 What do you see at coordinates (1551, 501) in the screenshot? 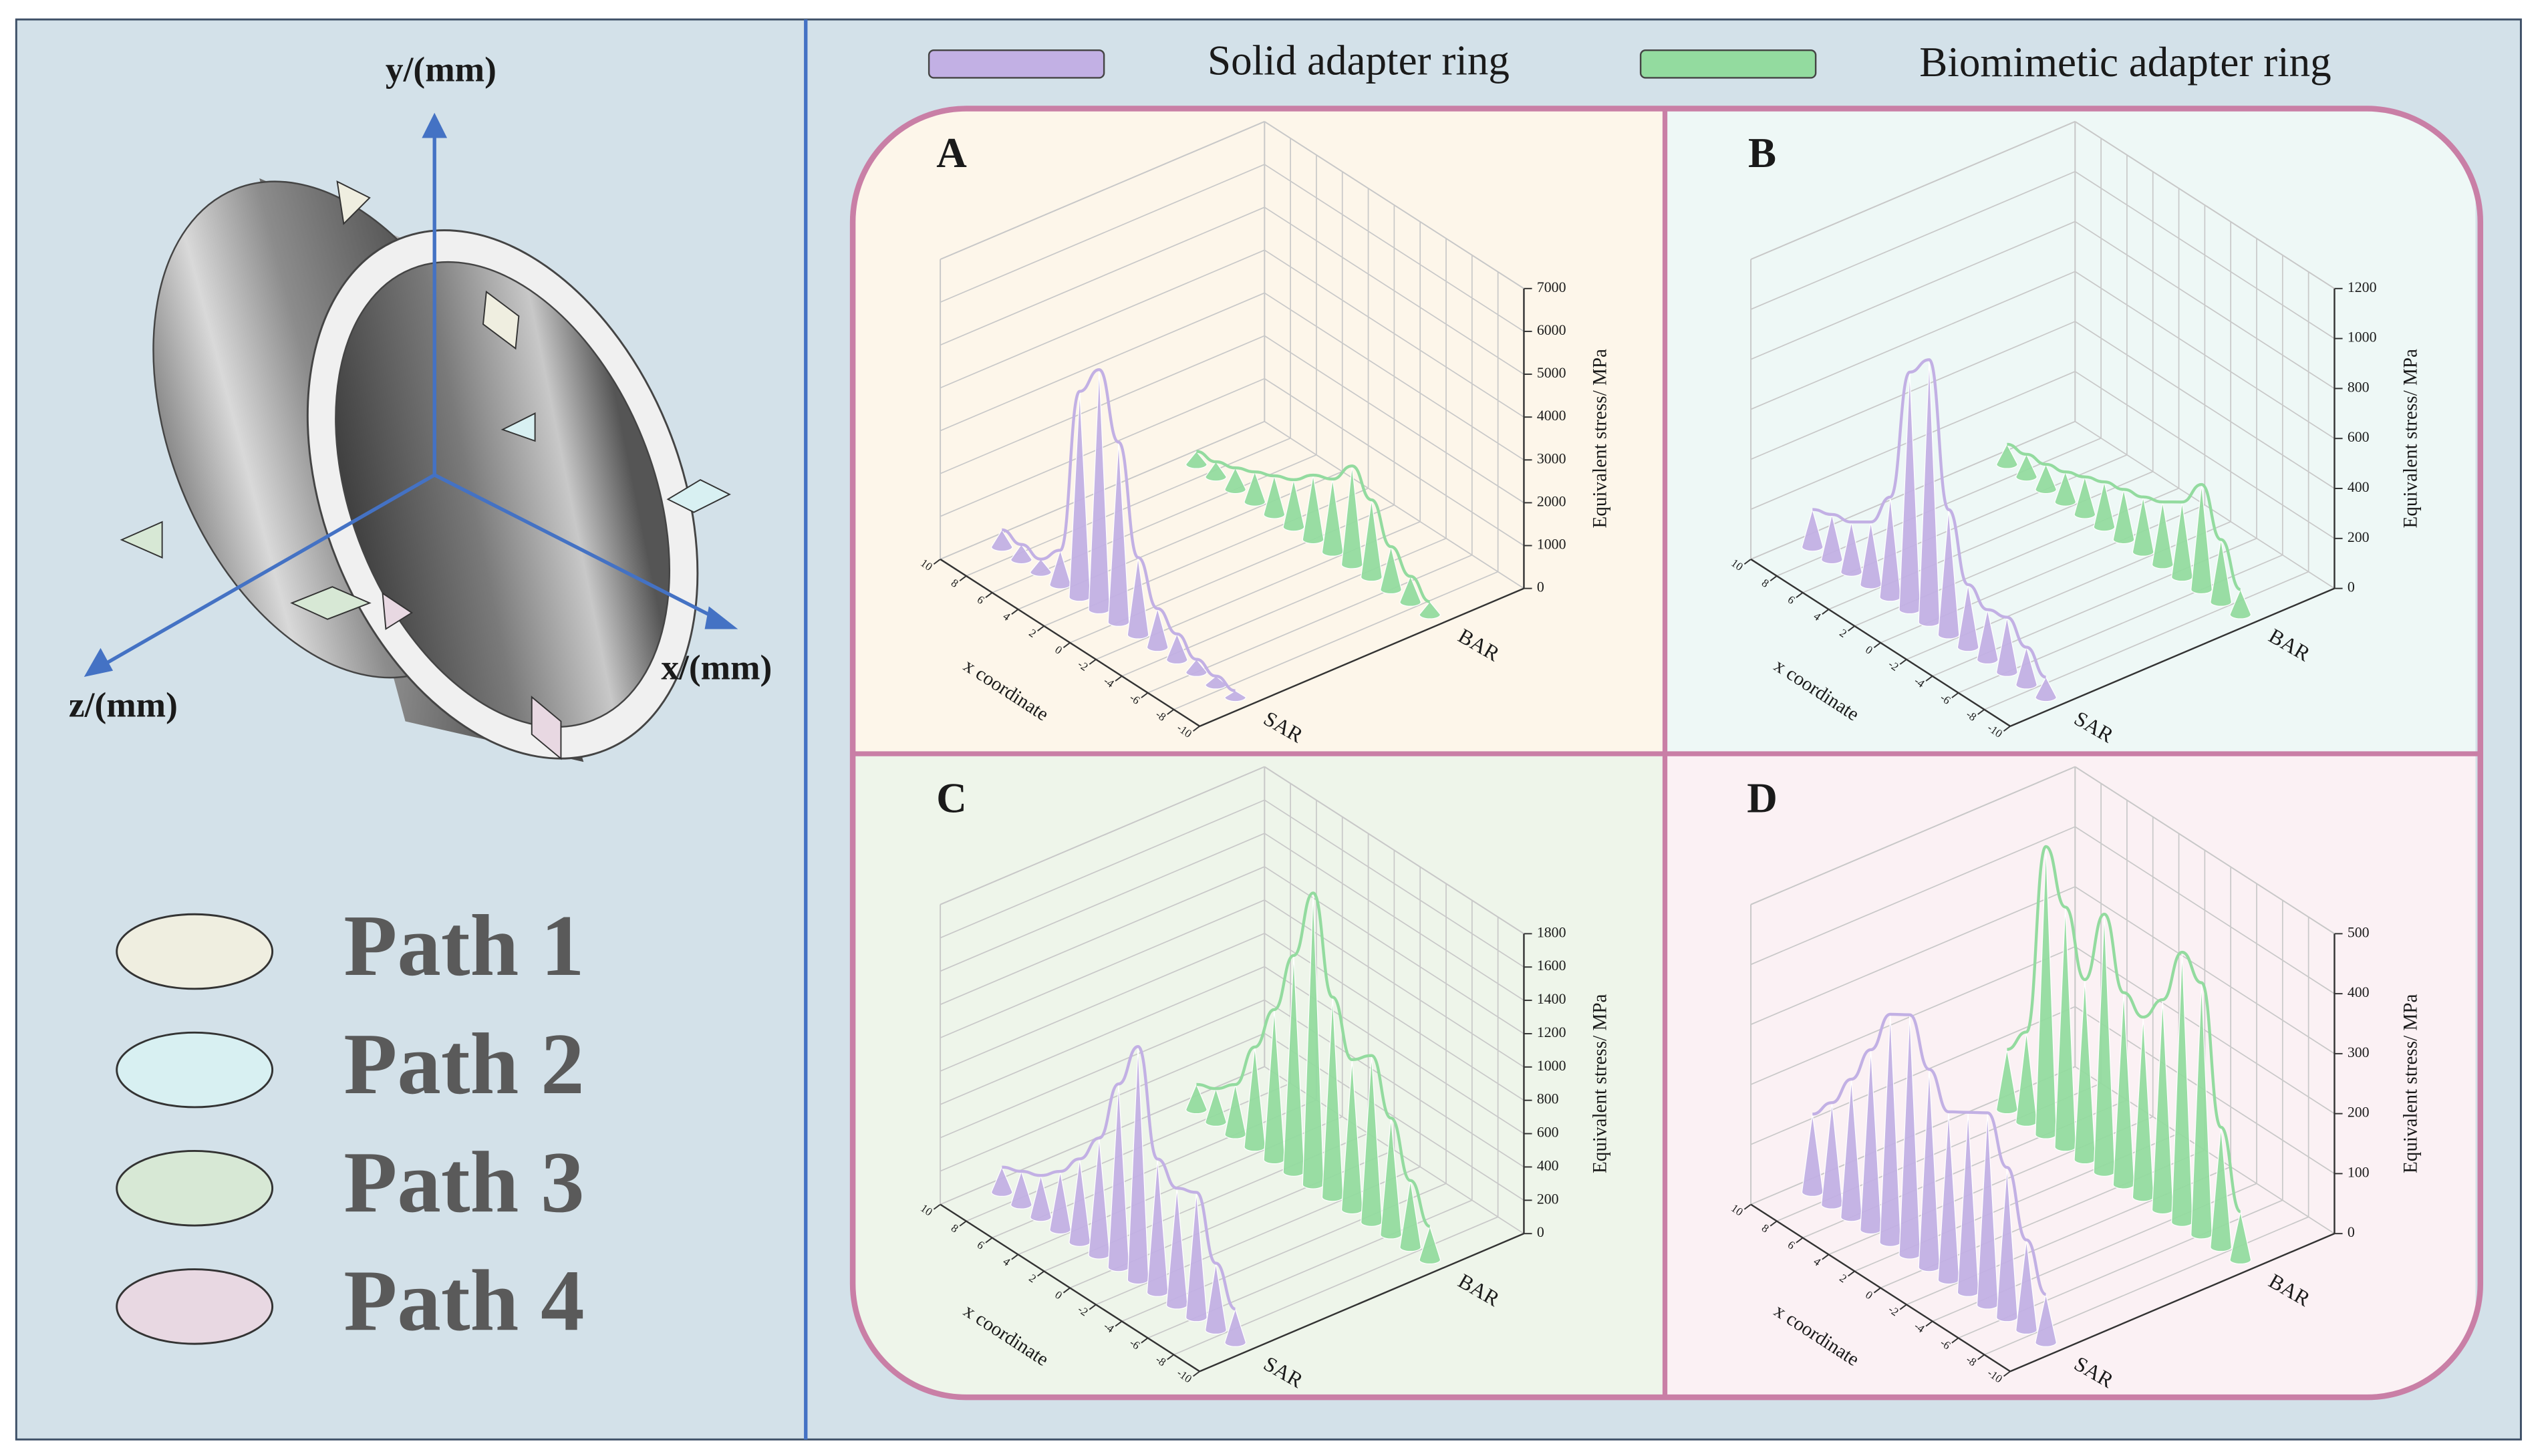
I see `y-tick-label: 2000` at bounding box center [1551, 501].